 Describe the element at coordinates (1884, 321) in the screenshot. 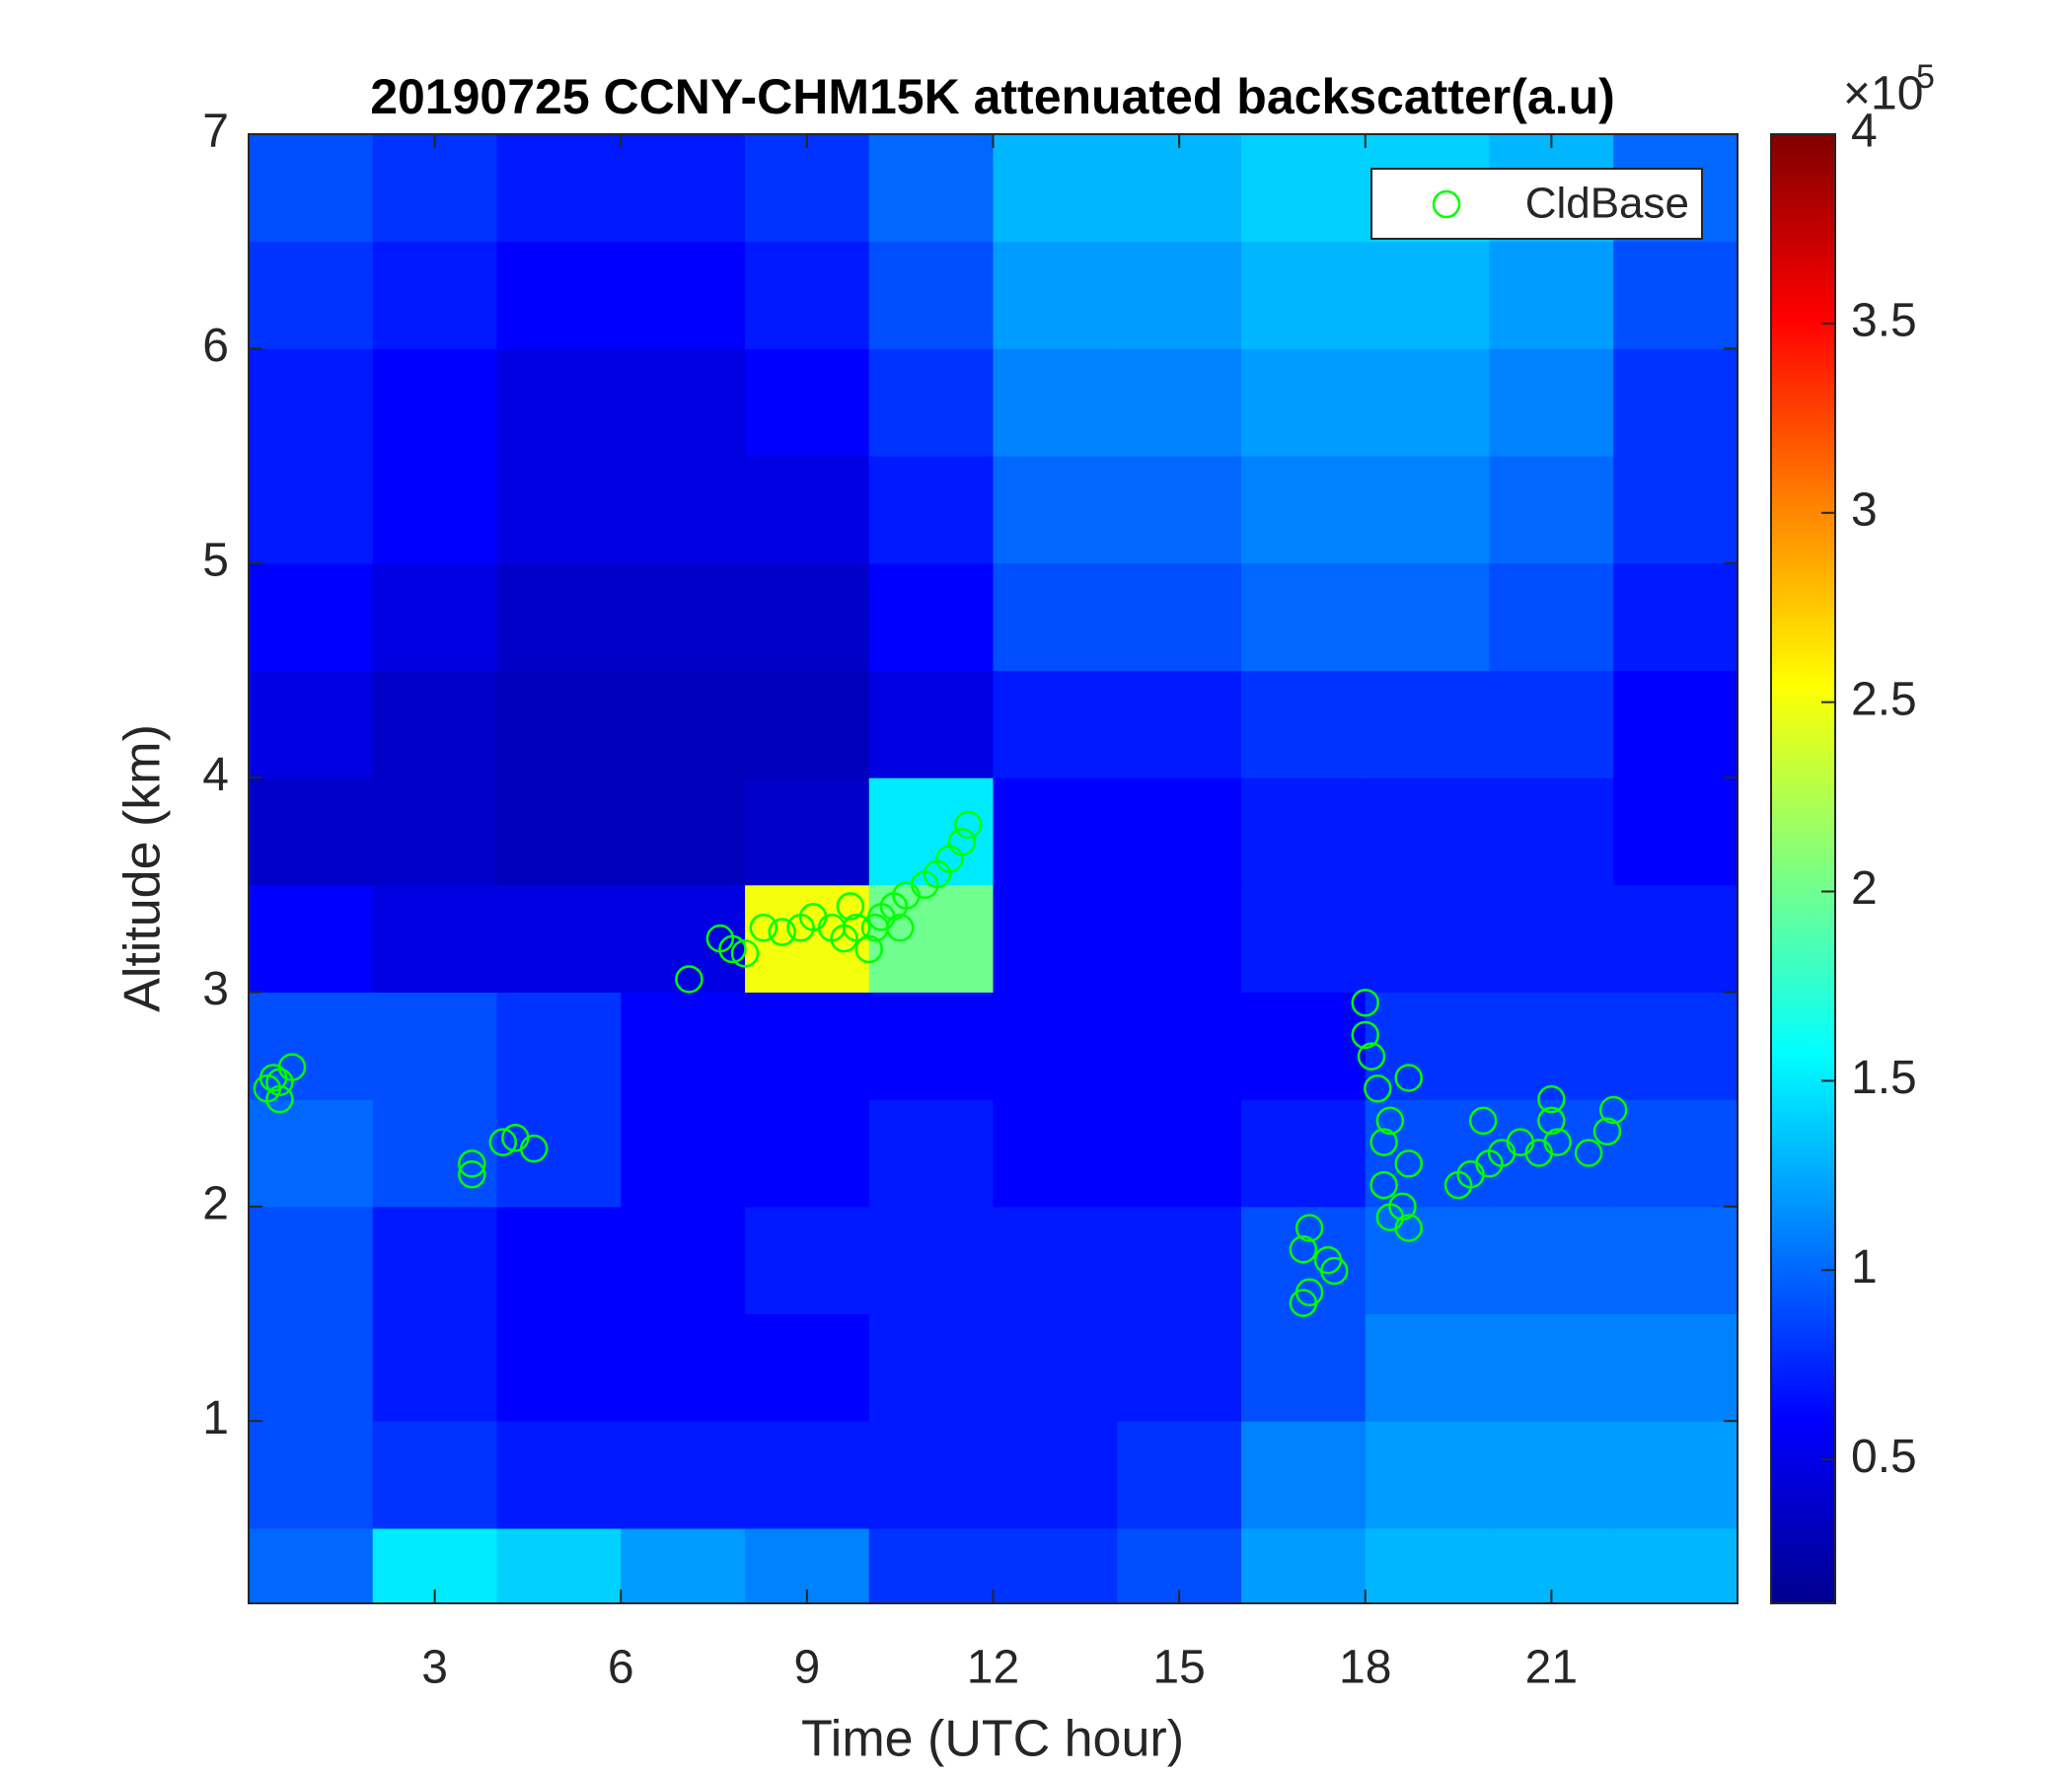

I see `colorbar-tick-label: 3.5` at that location.